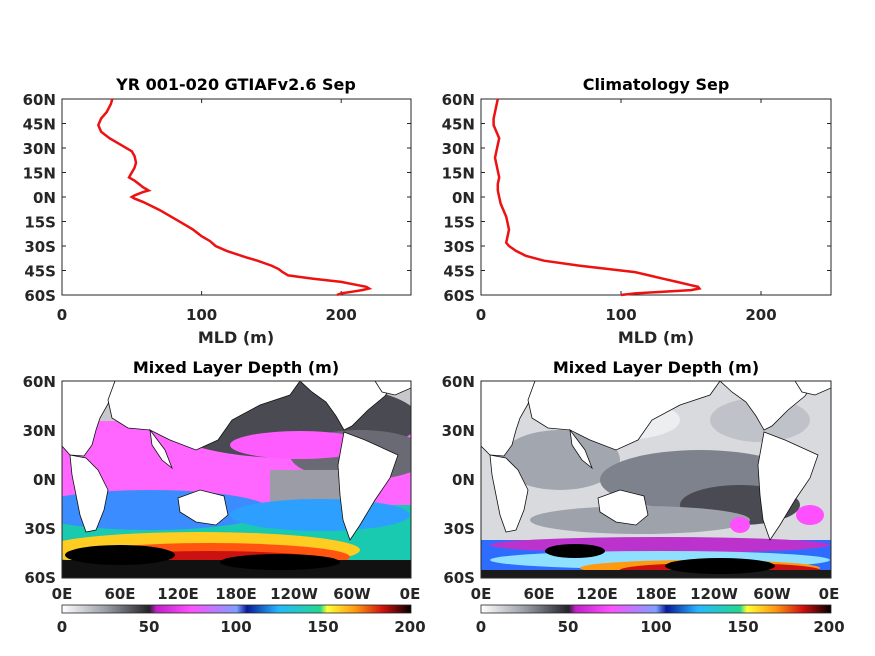 This screenshot has width=875, height=656. Describe the element at coordinates (656, 84) in the screenshot. I see `chart-title: Climatology Sep` at that location.